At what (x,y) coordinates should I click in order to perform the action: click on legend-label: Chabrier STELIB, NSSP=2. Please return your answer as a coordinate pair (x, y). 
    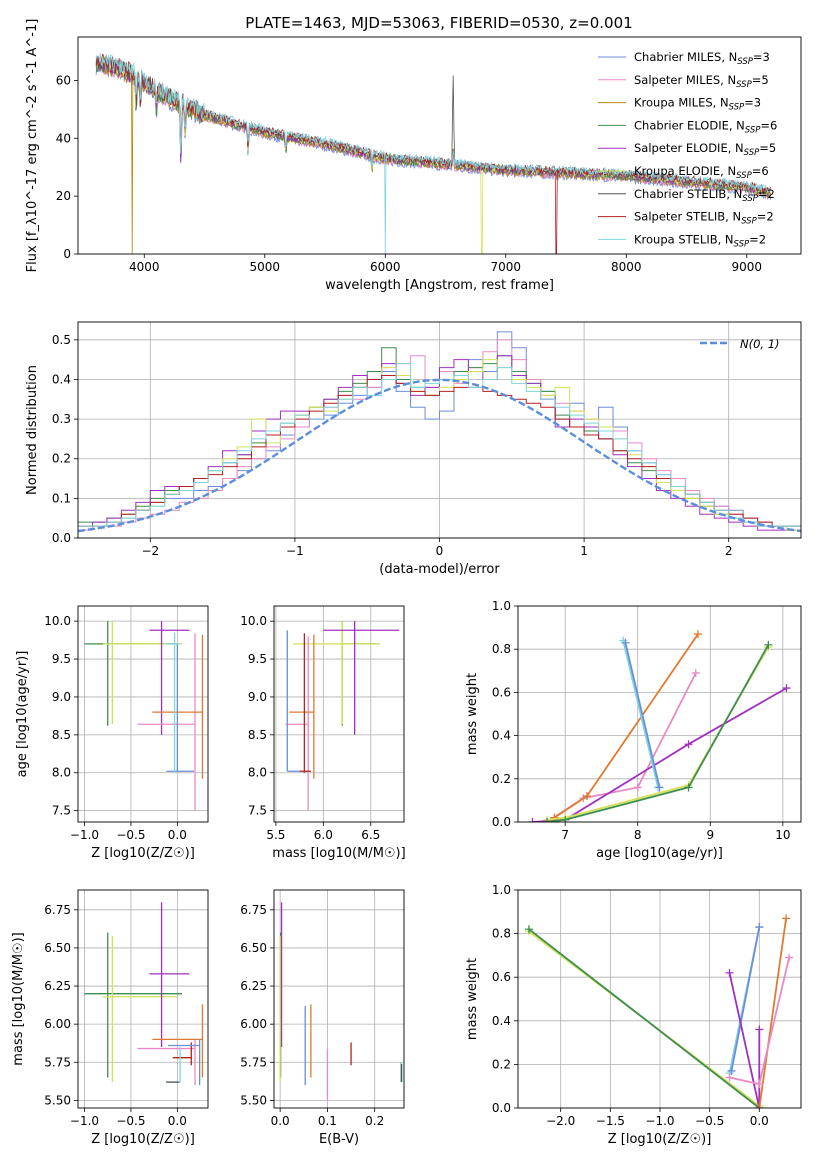
    Looking at the image, I should click on (704, 195).